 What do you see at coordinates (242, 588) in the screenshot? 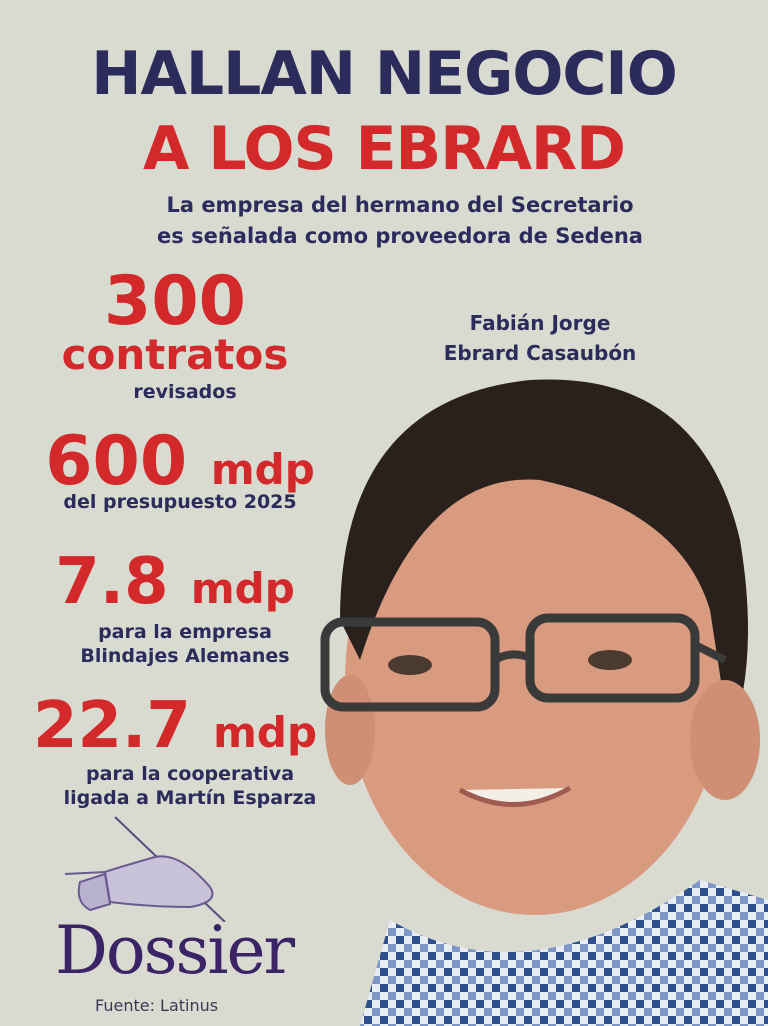
I see `stat-company-unit: mdp` at bounding box center [242, 588].